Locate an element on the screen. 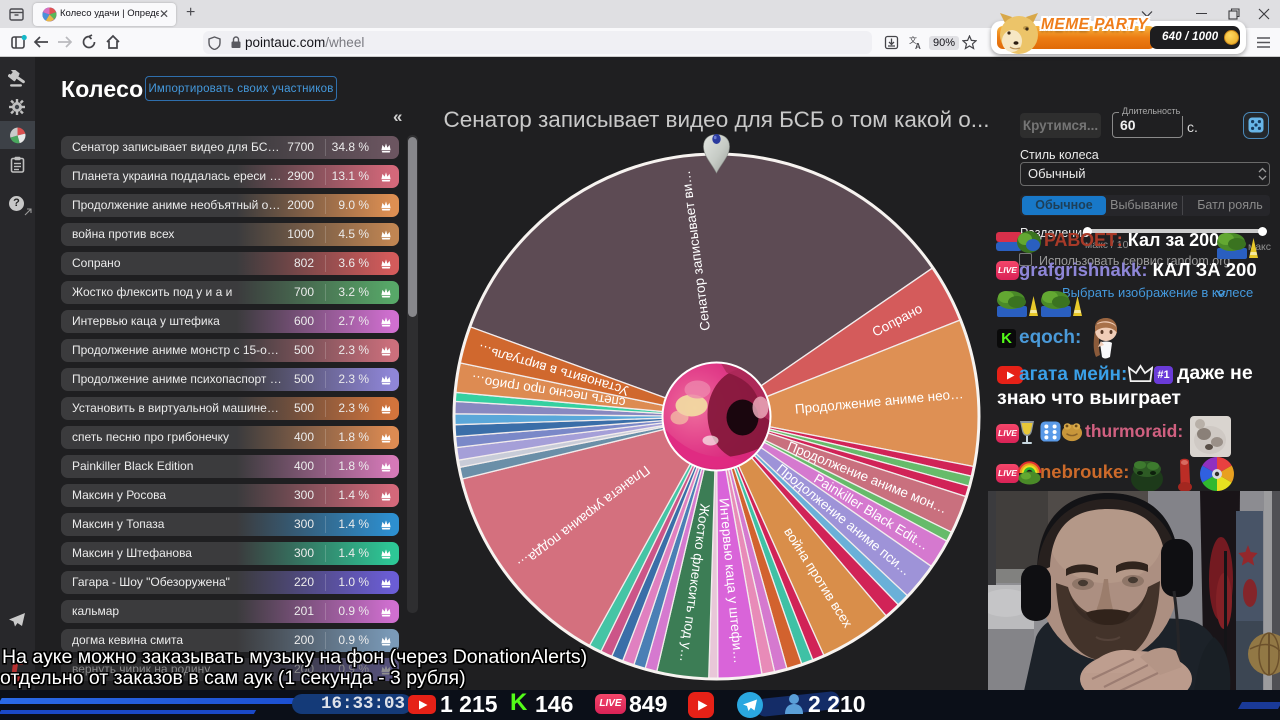 The width and height of the screenshot is (1280, 720). svg-text: 文 is located at coordinates (913, 40).